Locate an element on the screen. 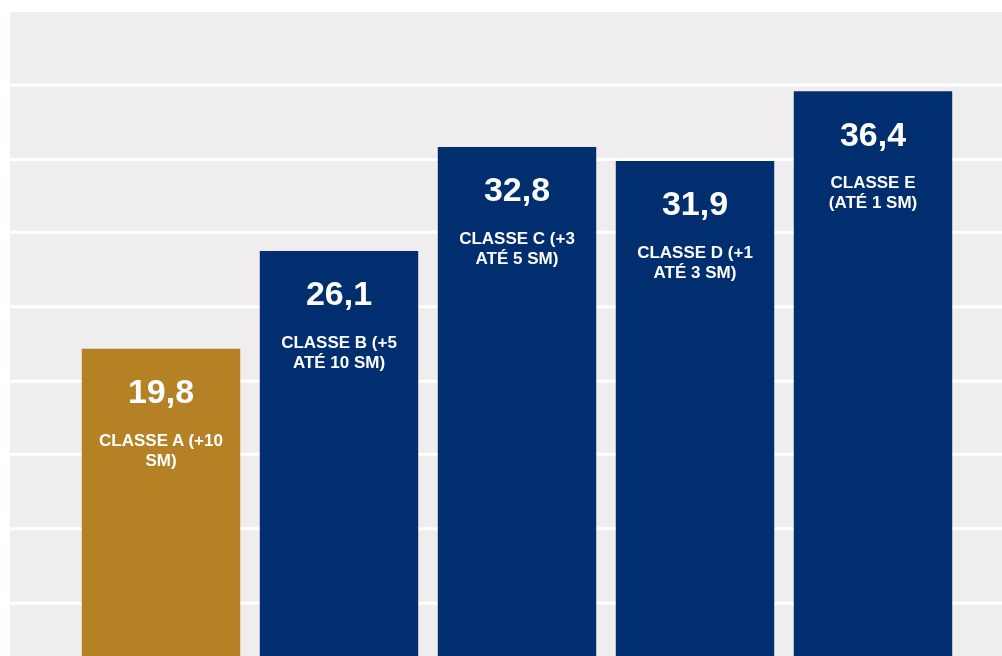 This screenshot has height=656, width=1002. x-tick-label: CLASSE D (+1 ATÉ 3 SM) is located at coordinates (695, 263).